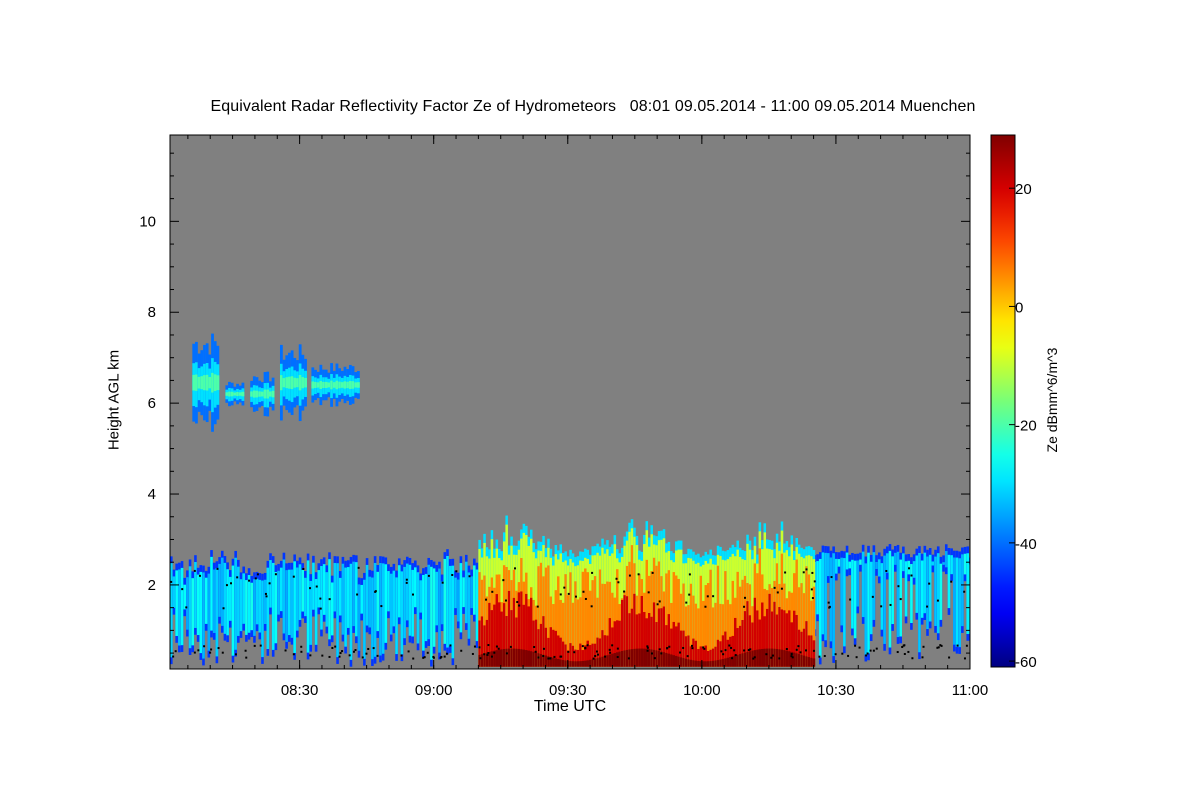 This screenshot has height=800, width=1200. Describe the element at coordinates (836, 690) in the screenshot. I see `x-tick-label: 10:30` at that location.